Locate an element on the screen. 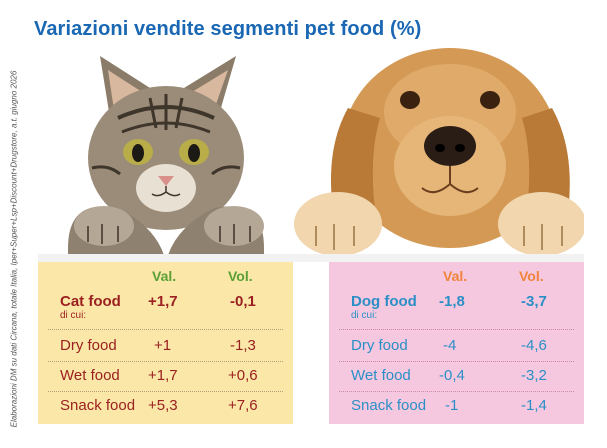 This screenshot has width=607, height=448. dog-wet-label: Wet food is located at coordinates (381, 375).